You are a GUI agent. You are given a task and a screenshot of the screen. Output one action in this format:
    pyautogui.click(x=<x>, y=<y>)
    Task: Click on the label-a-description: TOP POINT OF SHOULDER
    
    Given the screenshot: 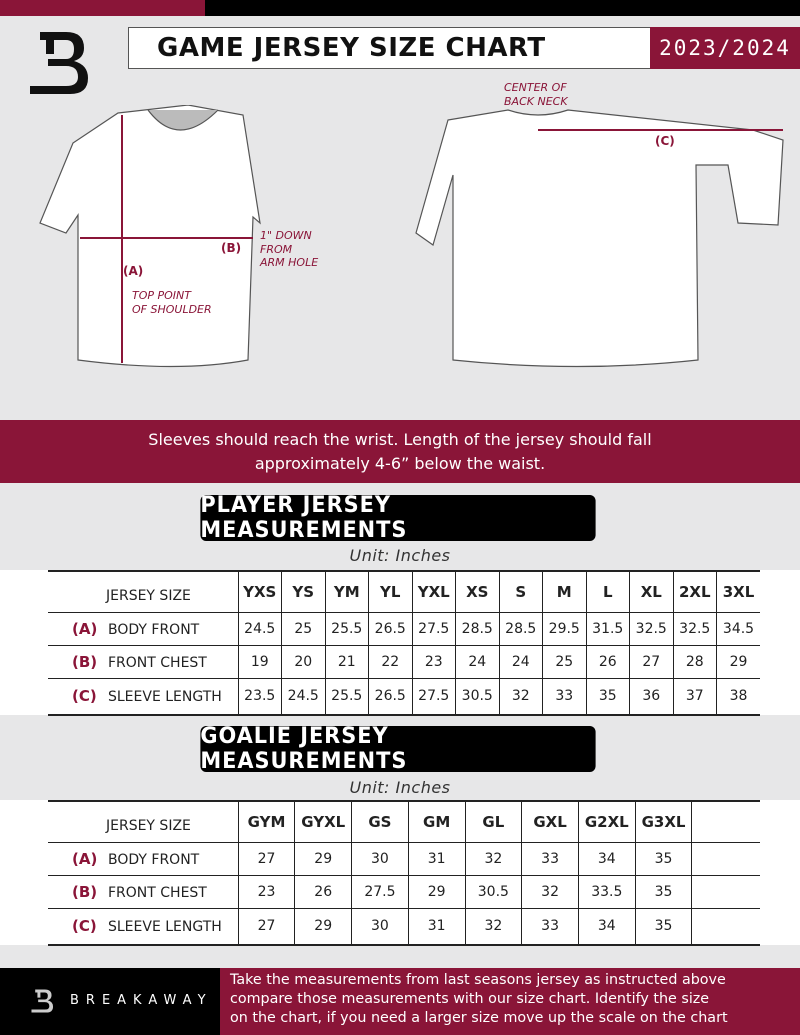 What is the action you would take?
    pyautogui.click(x=172, y=302)
    